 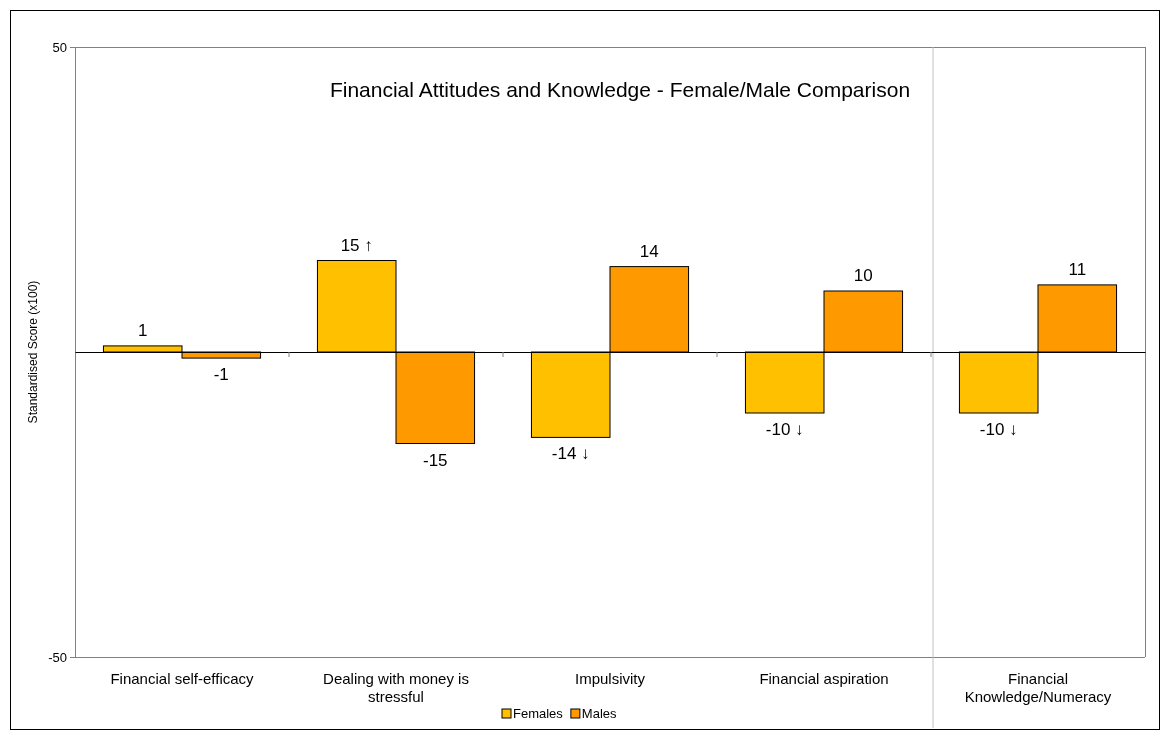 What do you see at coordinates (356, 245) in the screenshot?
I see `data-label: 15 ↑` at bounding box center [356, 245].